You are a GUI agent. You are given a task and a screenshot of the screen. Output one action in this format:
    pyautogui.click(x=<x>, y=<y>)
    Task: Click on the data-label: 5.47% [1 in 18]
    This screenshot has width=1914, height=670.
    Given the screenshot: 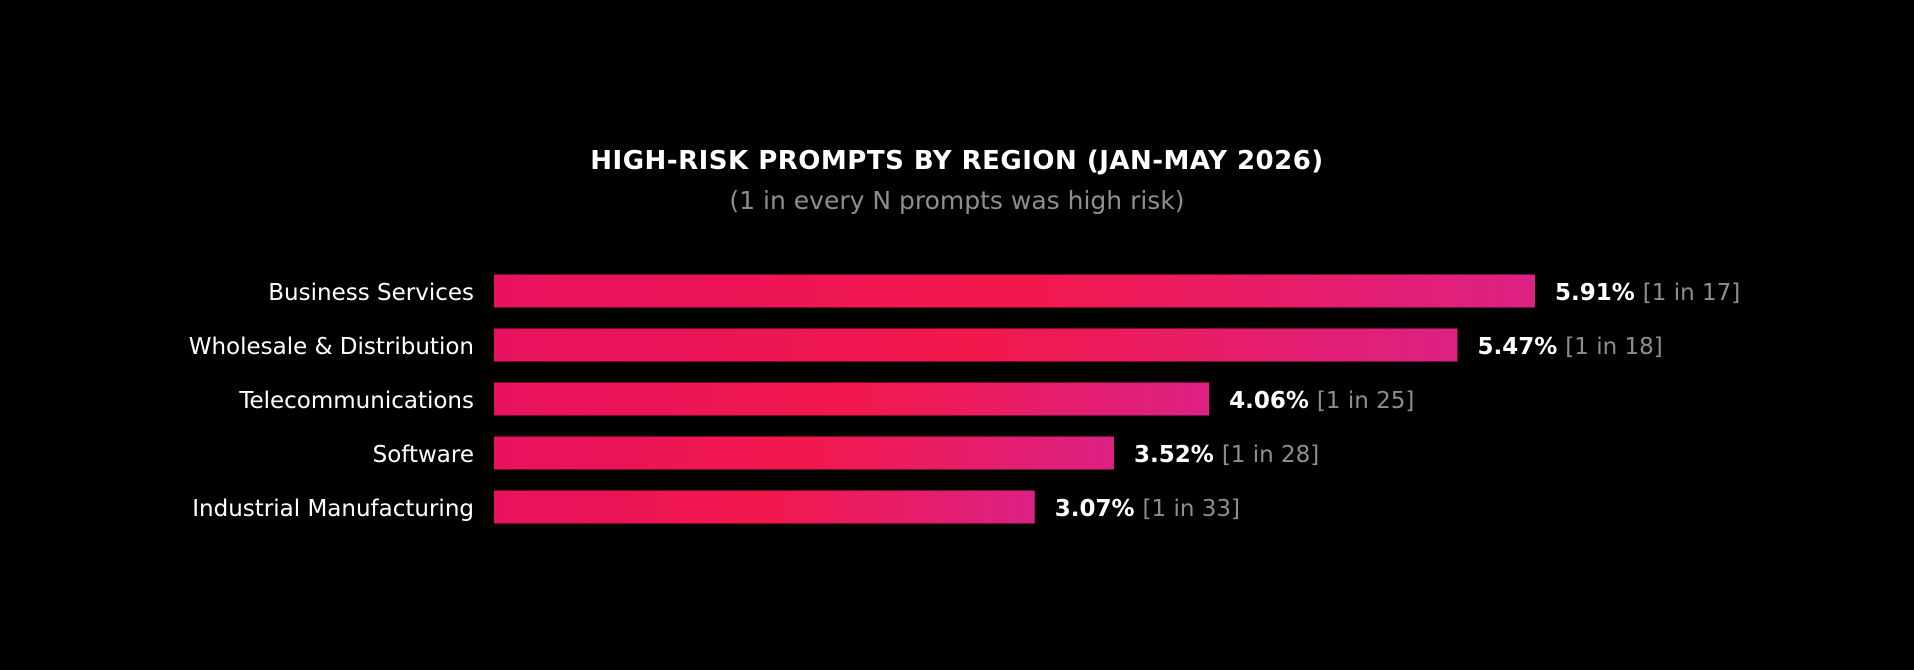 What is the action you would take?
    pyautogui.click(x=1569, y=347)
    